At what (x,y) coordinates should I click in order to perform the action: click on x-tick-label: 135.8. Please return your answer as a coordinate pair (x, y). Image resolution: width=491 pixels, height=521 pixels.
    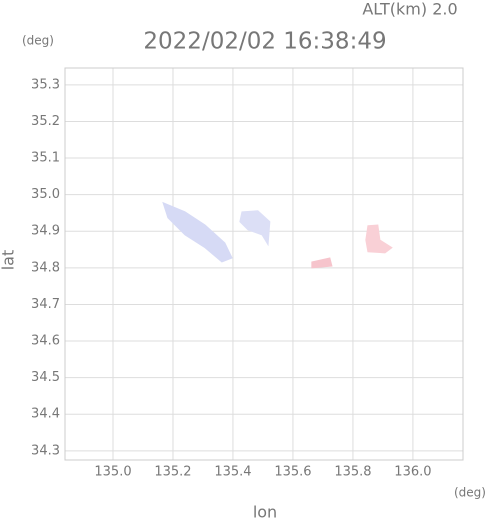
    Looking at the image, I should click on (352, 472).